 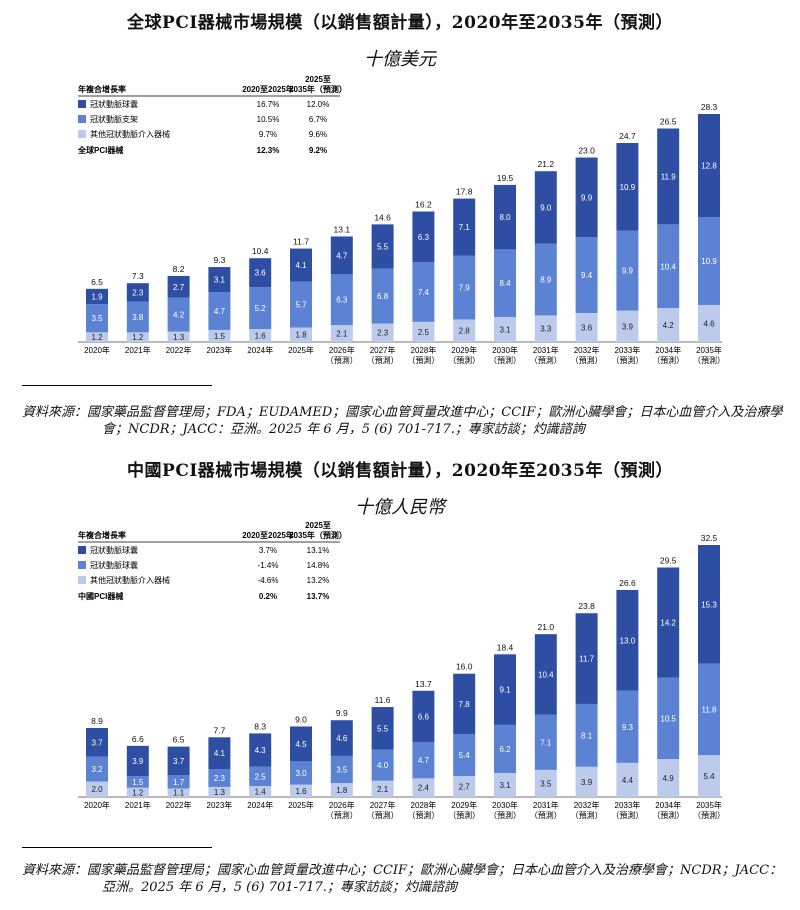 What do you see at coordinates (668, 560) in the screenshot?
I see `bar-total-label: 29.5` at bounding box center [668, 560].